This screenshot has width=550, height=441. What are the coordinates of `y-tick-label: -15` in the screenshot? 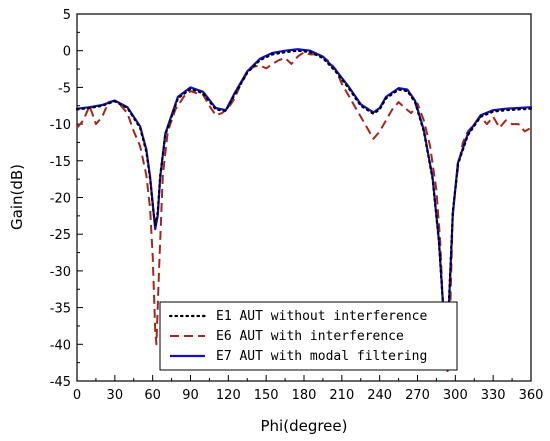 It's located at (60, 162).